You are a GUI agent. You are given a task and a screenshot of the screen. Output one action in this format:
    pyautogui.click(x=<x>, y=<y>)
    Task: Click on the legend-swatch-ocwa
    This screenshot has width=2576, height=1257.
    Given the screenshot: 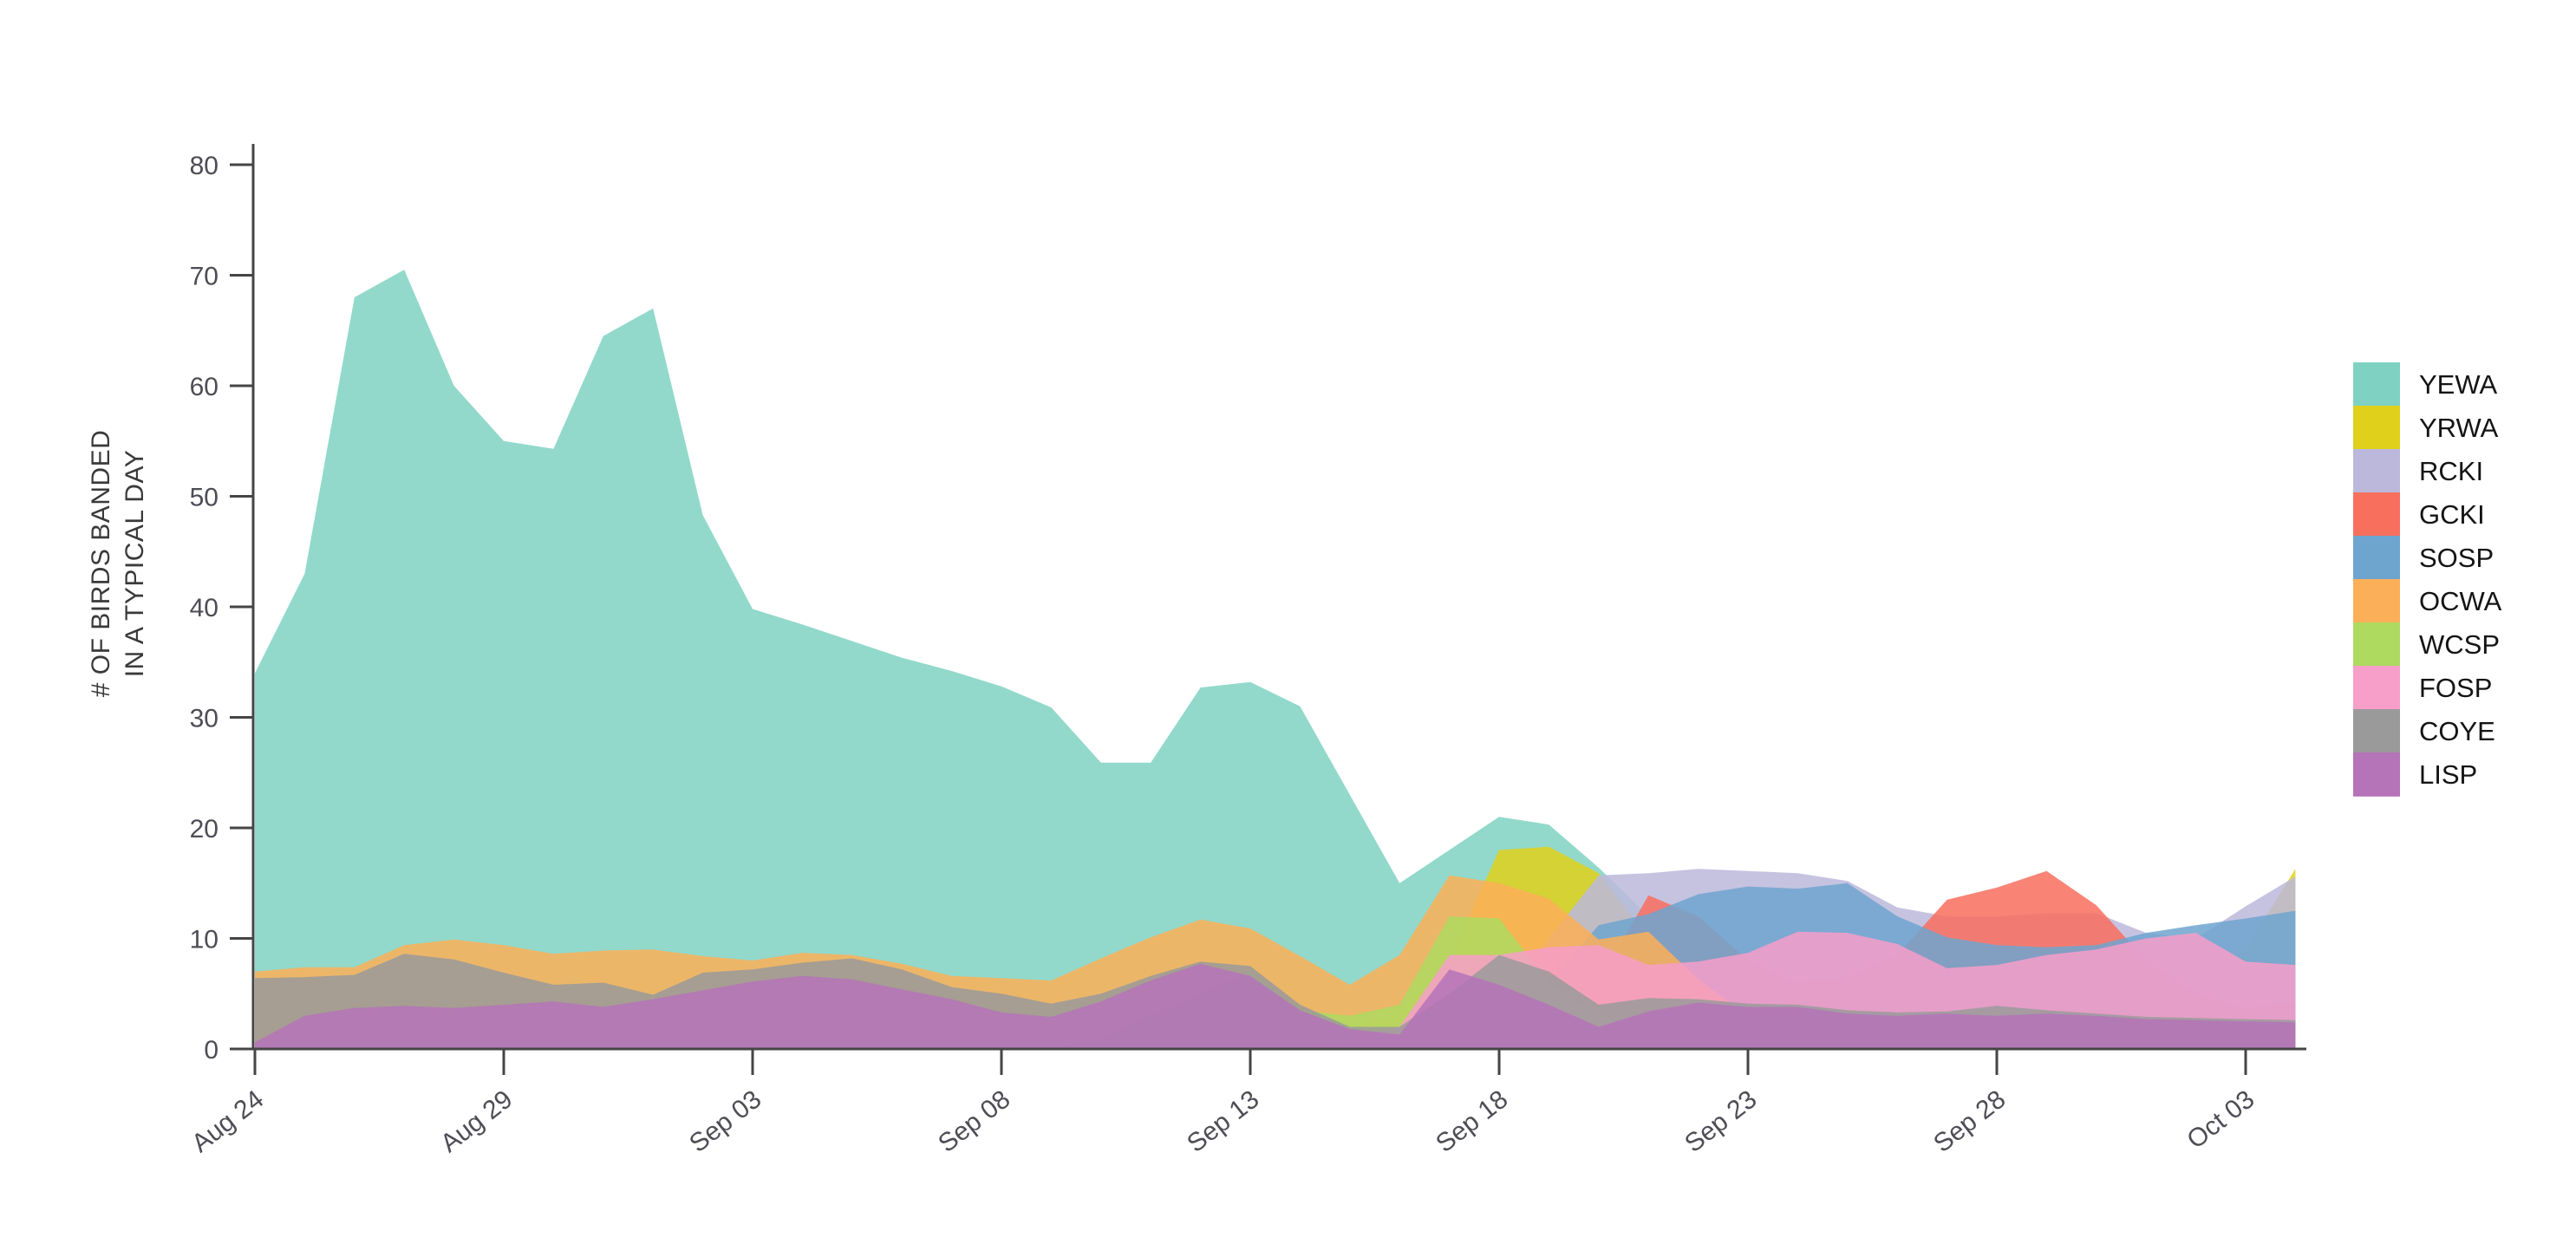 What is the action you would take?
    pyautogui.click(x=2376, y=601)
    